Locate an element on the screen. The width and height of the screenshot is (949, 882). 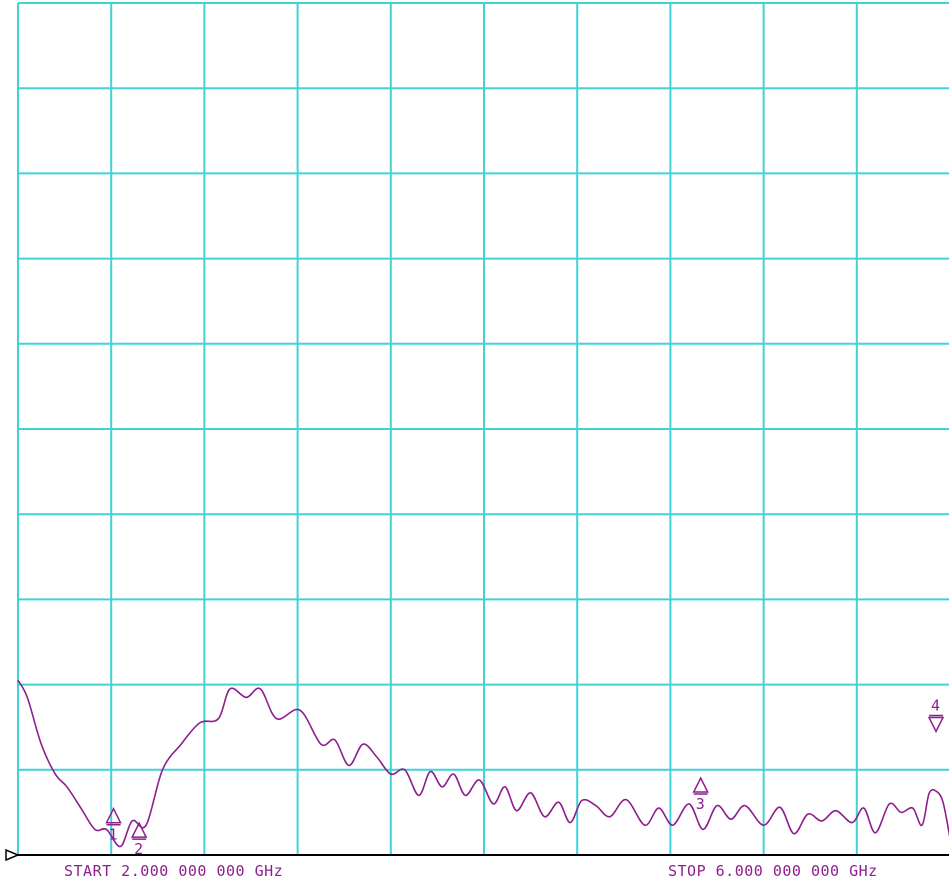
marker-4-label: 4 is located at coordinates (935, 705).